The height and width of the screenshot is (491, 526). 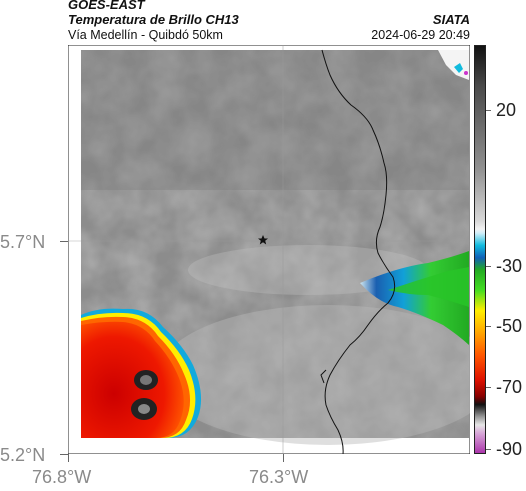 What do you see at coordinates (62, 477) in the screenshot?
I see `lon-label: 76.8°W` at bounding box center [62, 477].